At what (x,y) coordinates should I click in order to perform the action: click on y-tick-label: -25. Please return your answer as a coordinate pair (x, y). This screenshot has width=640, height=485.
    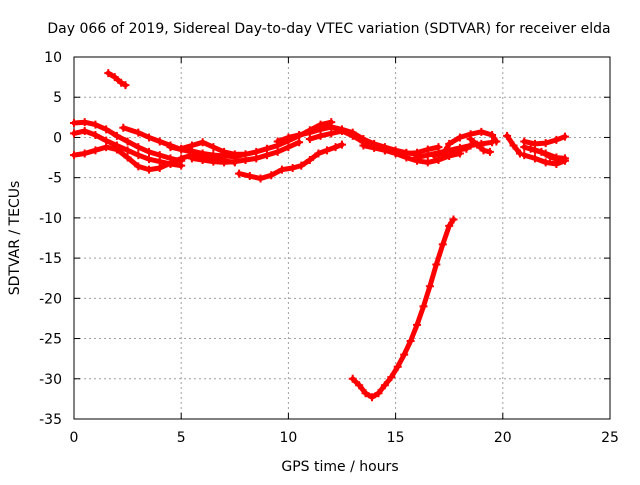
    Looking at the image, I should click on (50, 340).